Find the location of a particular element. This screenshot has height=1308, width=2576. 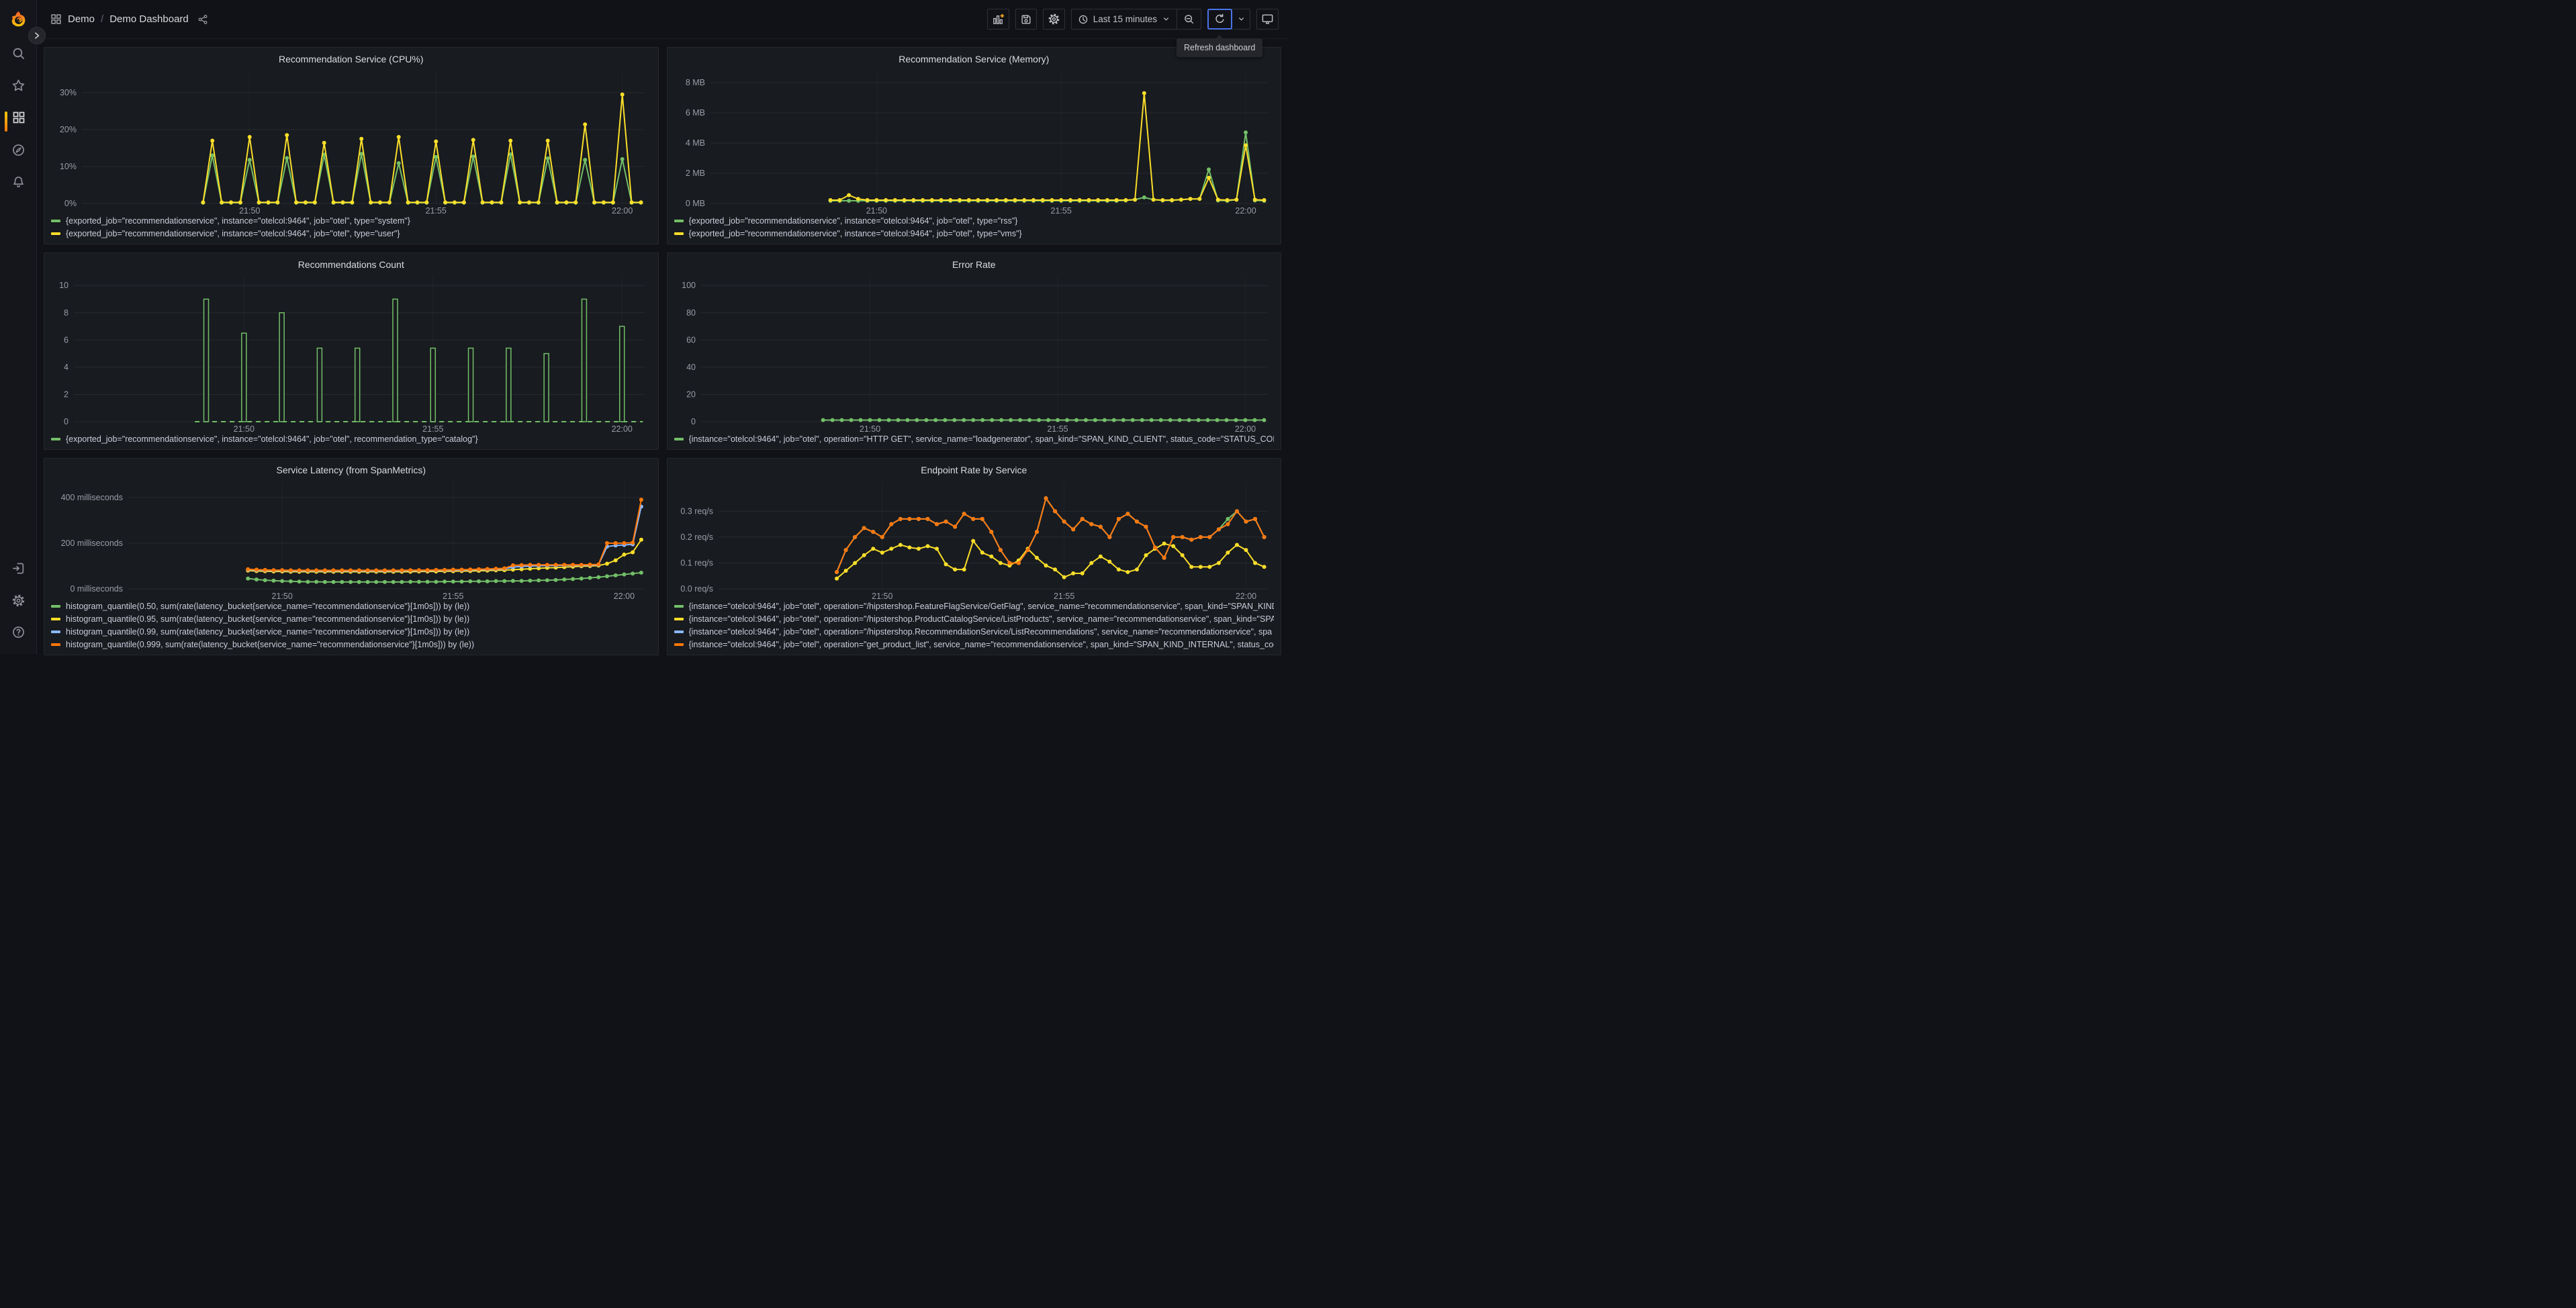

sidebar-item-help is located at coordinates (18, 631).